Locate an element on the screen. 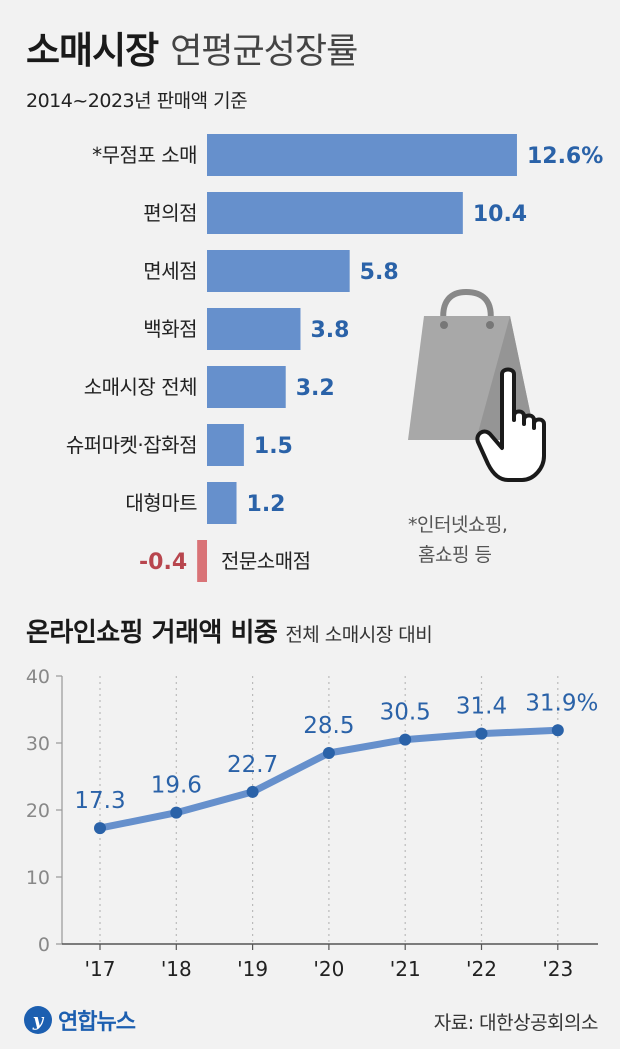  bar-value-label: 1.5 is located at coordinates (273, 446).